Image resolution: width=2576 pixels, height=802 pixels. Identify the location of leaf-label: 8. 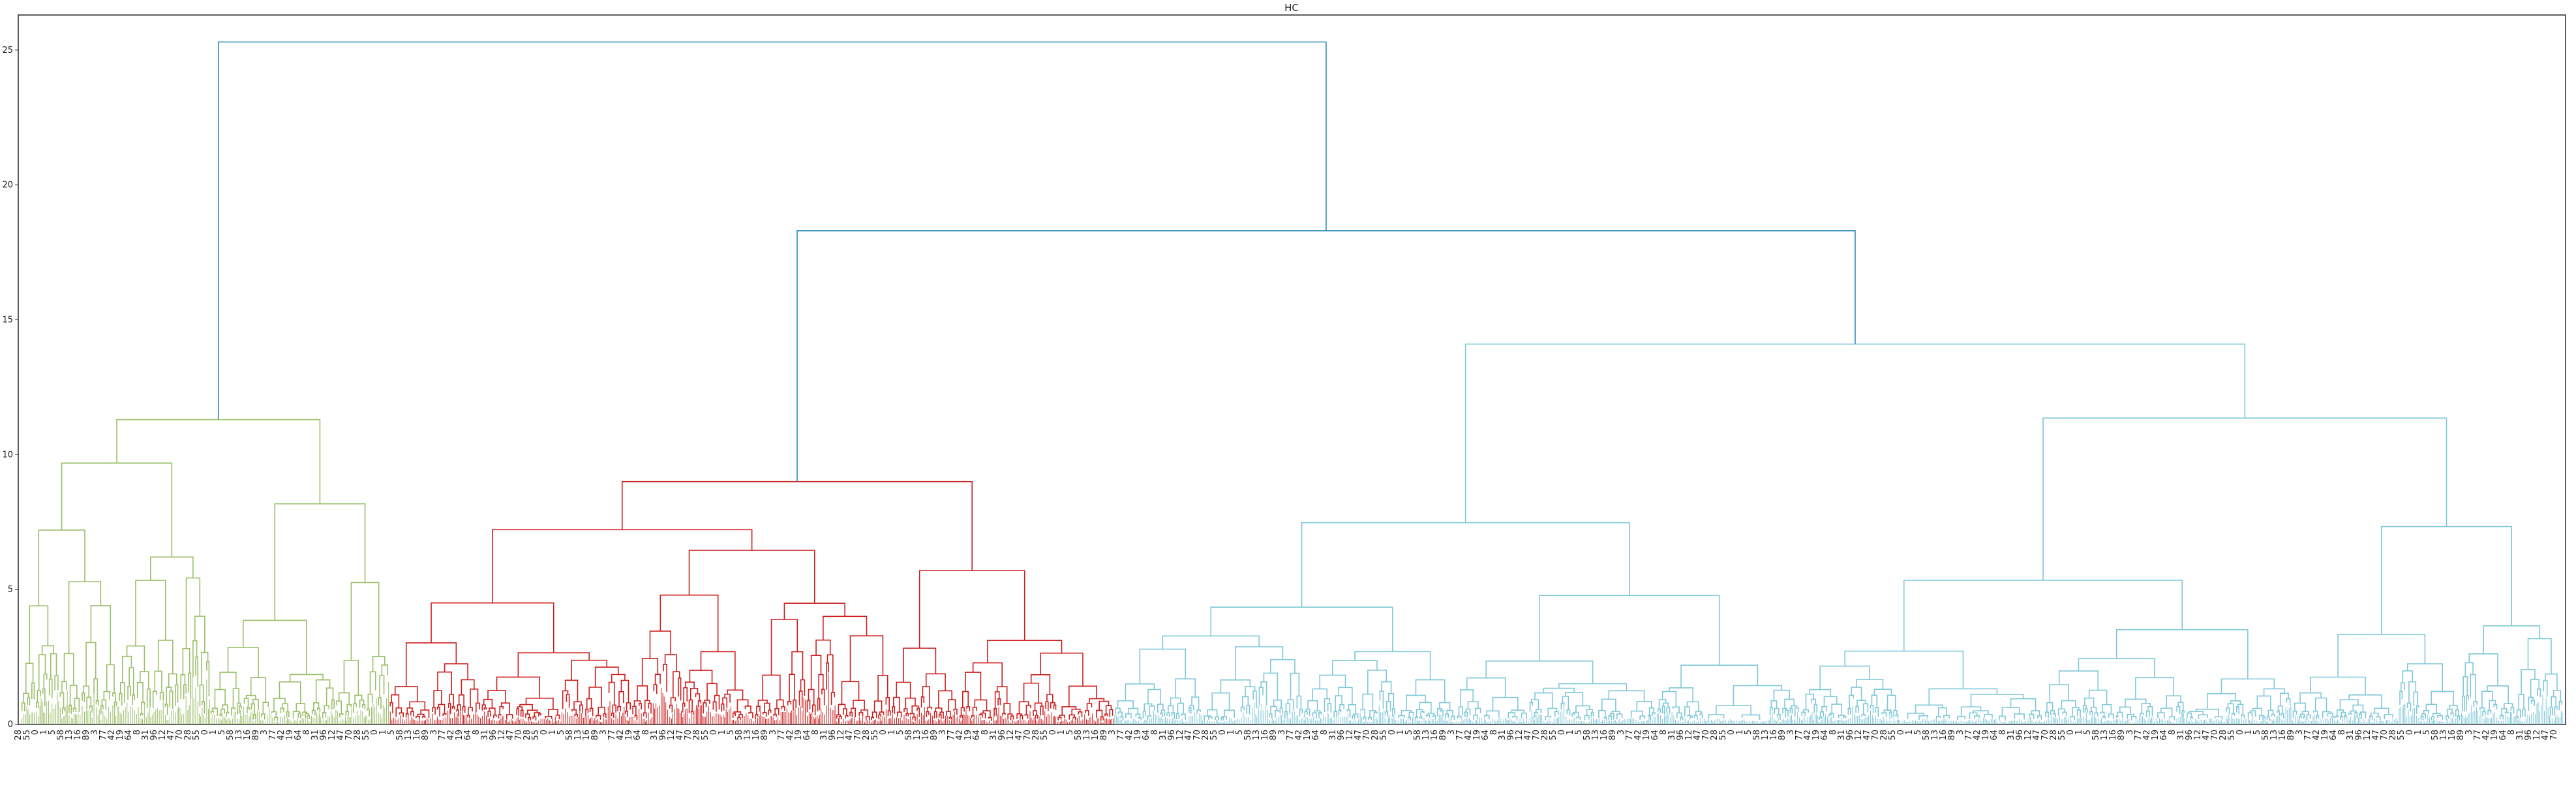
(137, 732).